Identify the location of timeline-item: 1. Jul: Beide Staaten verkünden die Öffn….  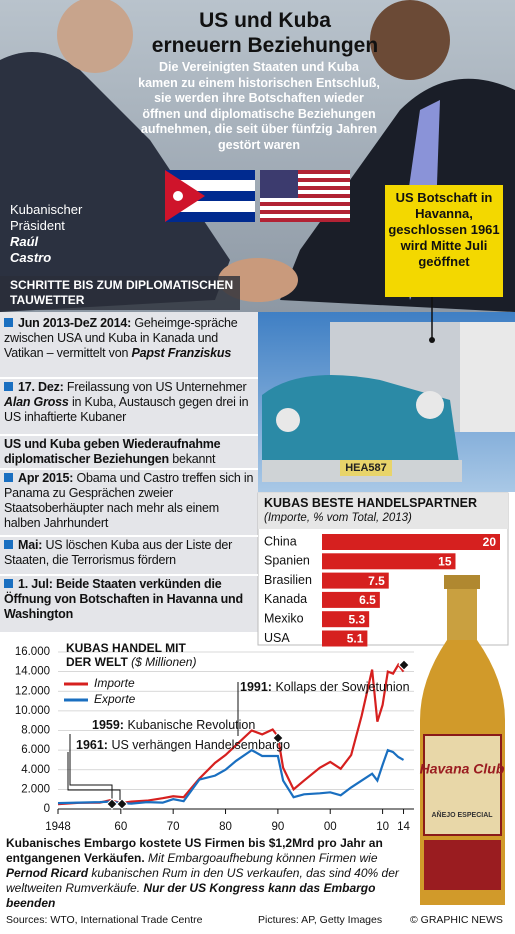
(129, 599).